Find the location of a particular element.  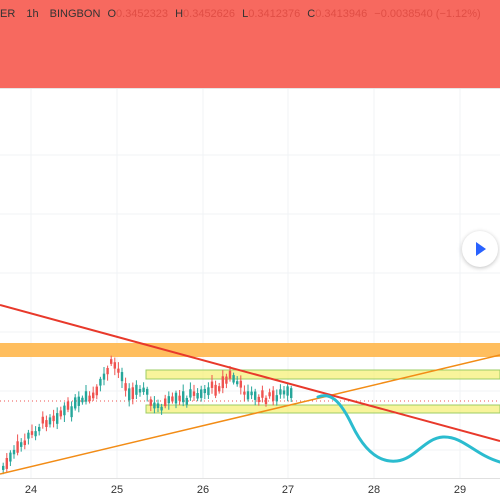

candlesticks is located at coordinates (147, 415).